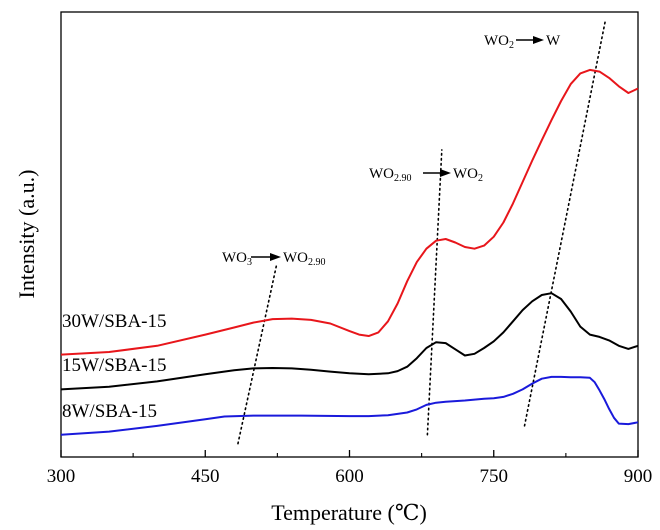  I want to click on x-tick-label-750: 750, so click(494, 476).